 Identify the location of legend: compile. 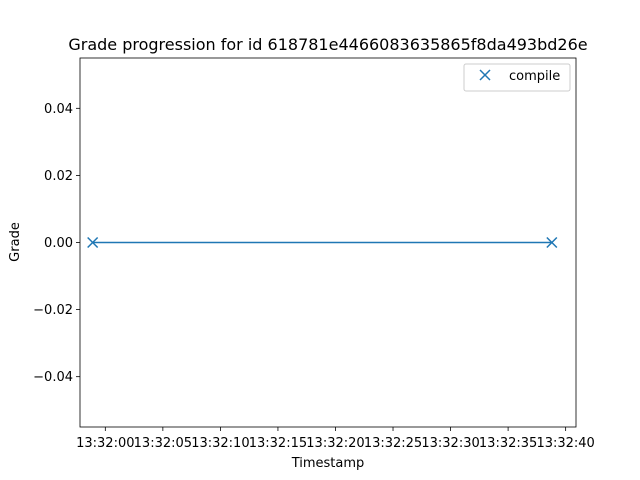
(517, 77).